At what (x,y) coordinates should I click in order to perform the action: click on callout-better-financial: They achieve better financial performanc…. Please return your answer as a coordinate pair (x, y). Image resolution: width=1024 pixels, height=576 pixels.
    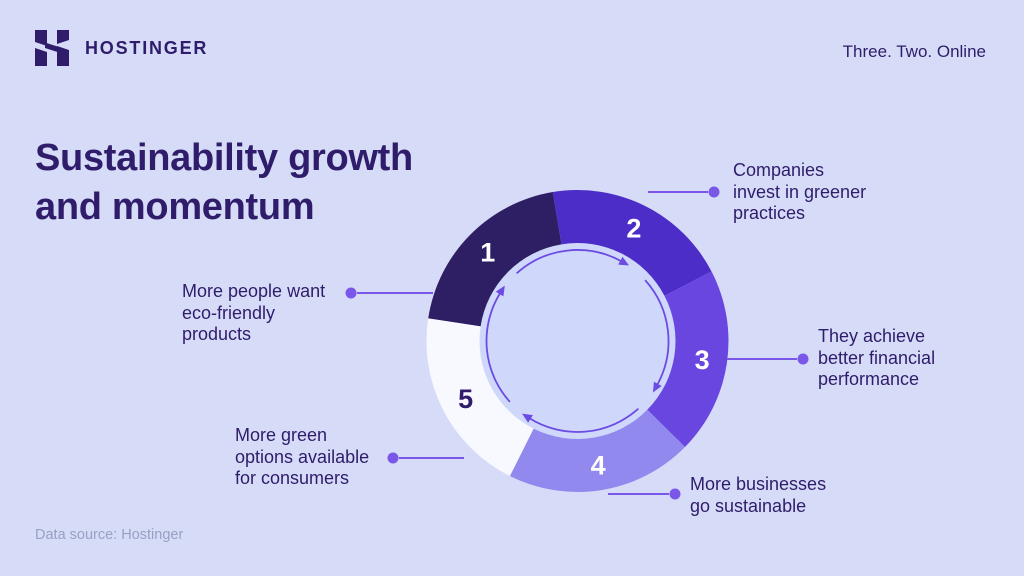
    Looking at the image, I should click on (877, 357).